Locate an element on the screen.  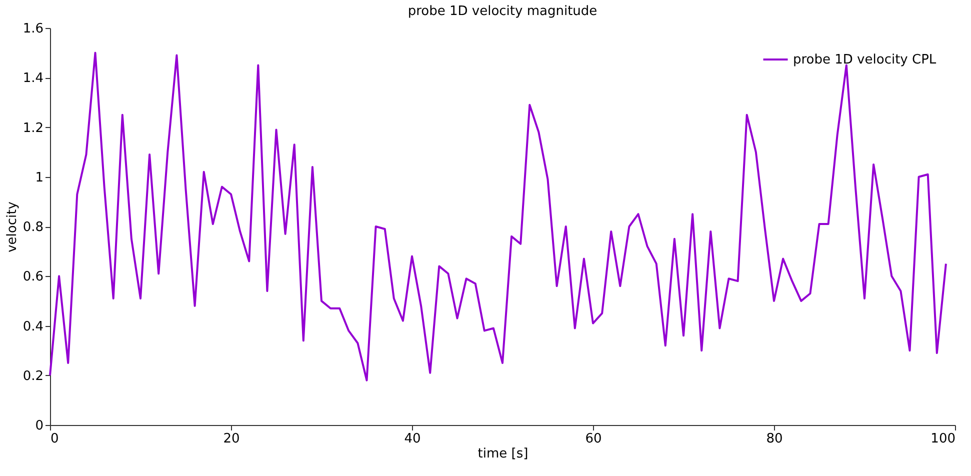
y-tick-label: 0.8 is located at coordinates (33, 227).